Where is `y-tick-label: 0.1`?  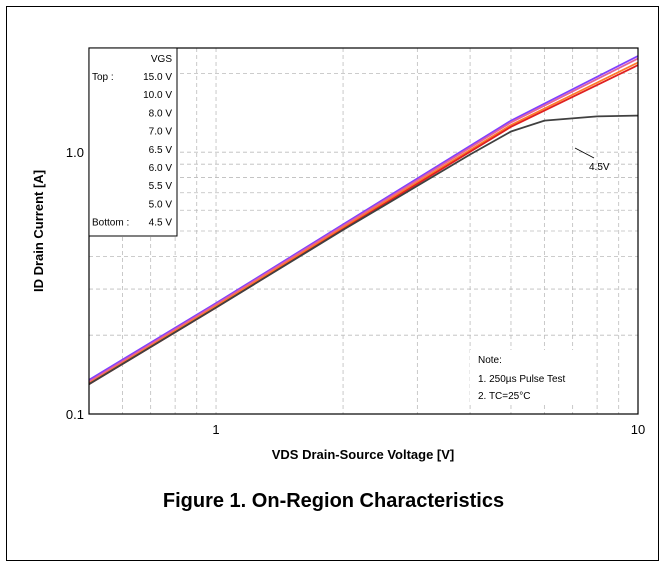 y-tick-label: 0.1 is located at coordinates (75, 414).